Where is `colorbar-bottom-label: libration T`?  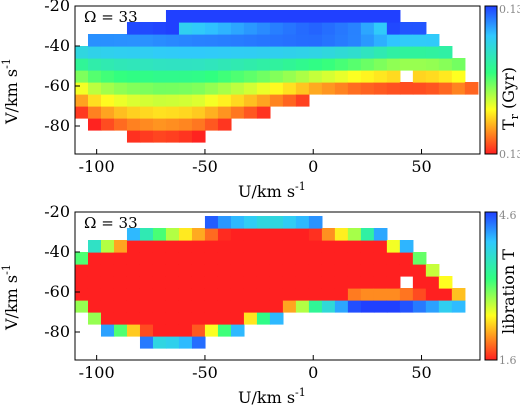 colorbar-bottom-label: libration T is located at coordinates (508, 291).